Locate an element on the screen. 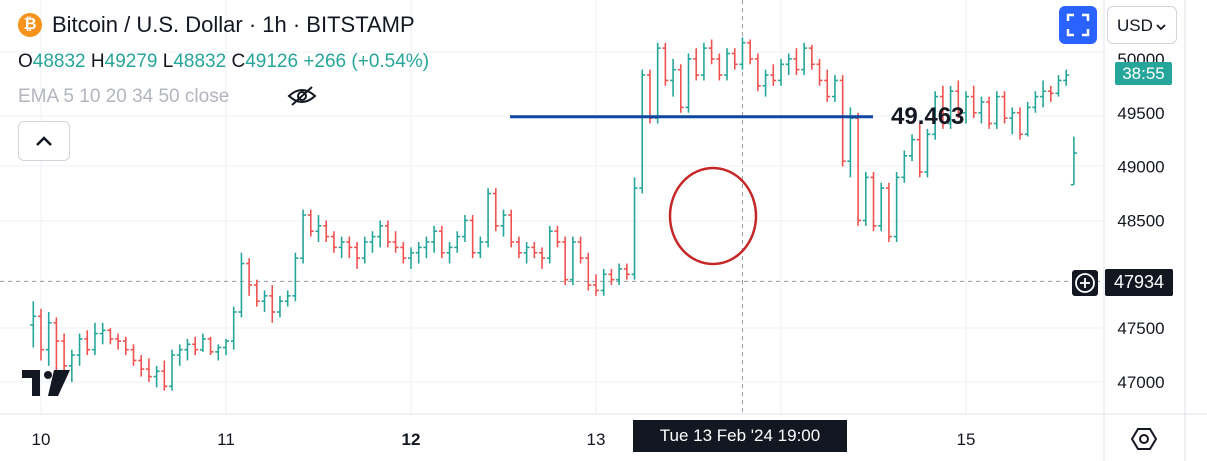  currency-select: USD is located at coordinates (1142, 25).